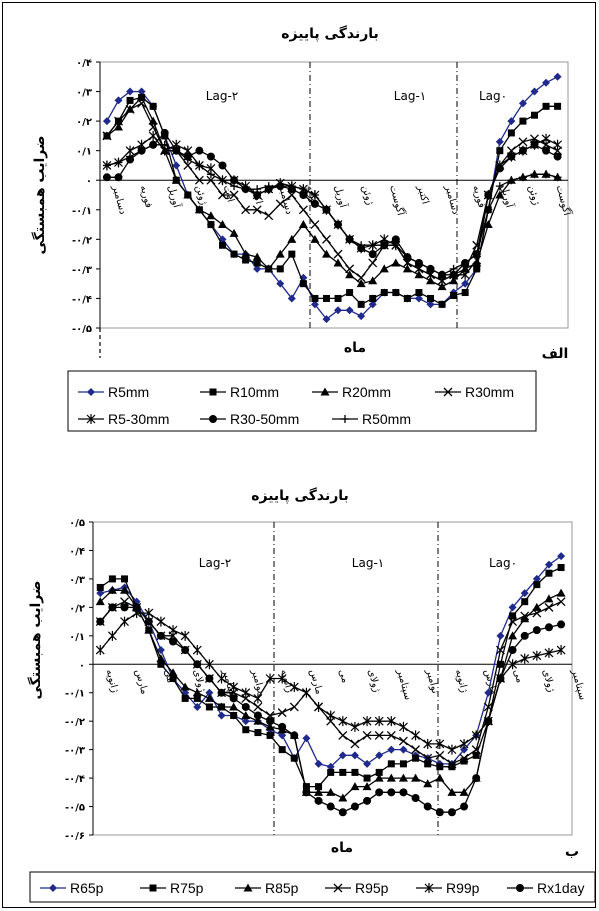 The image size is (599, 911). What do you see at coordinates (351, 392) in the screenshot?
I see `legend-entry: R20mm` at bounding box center [351, 392].